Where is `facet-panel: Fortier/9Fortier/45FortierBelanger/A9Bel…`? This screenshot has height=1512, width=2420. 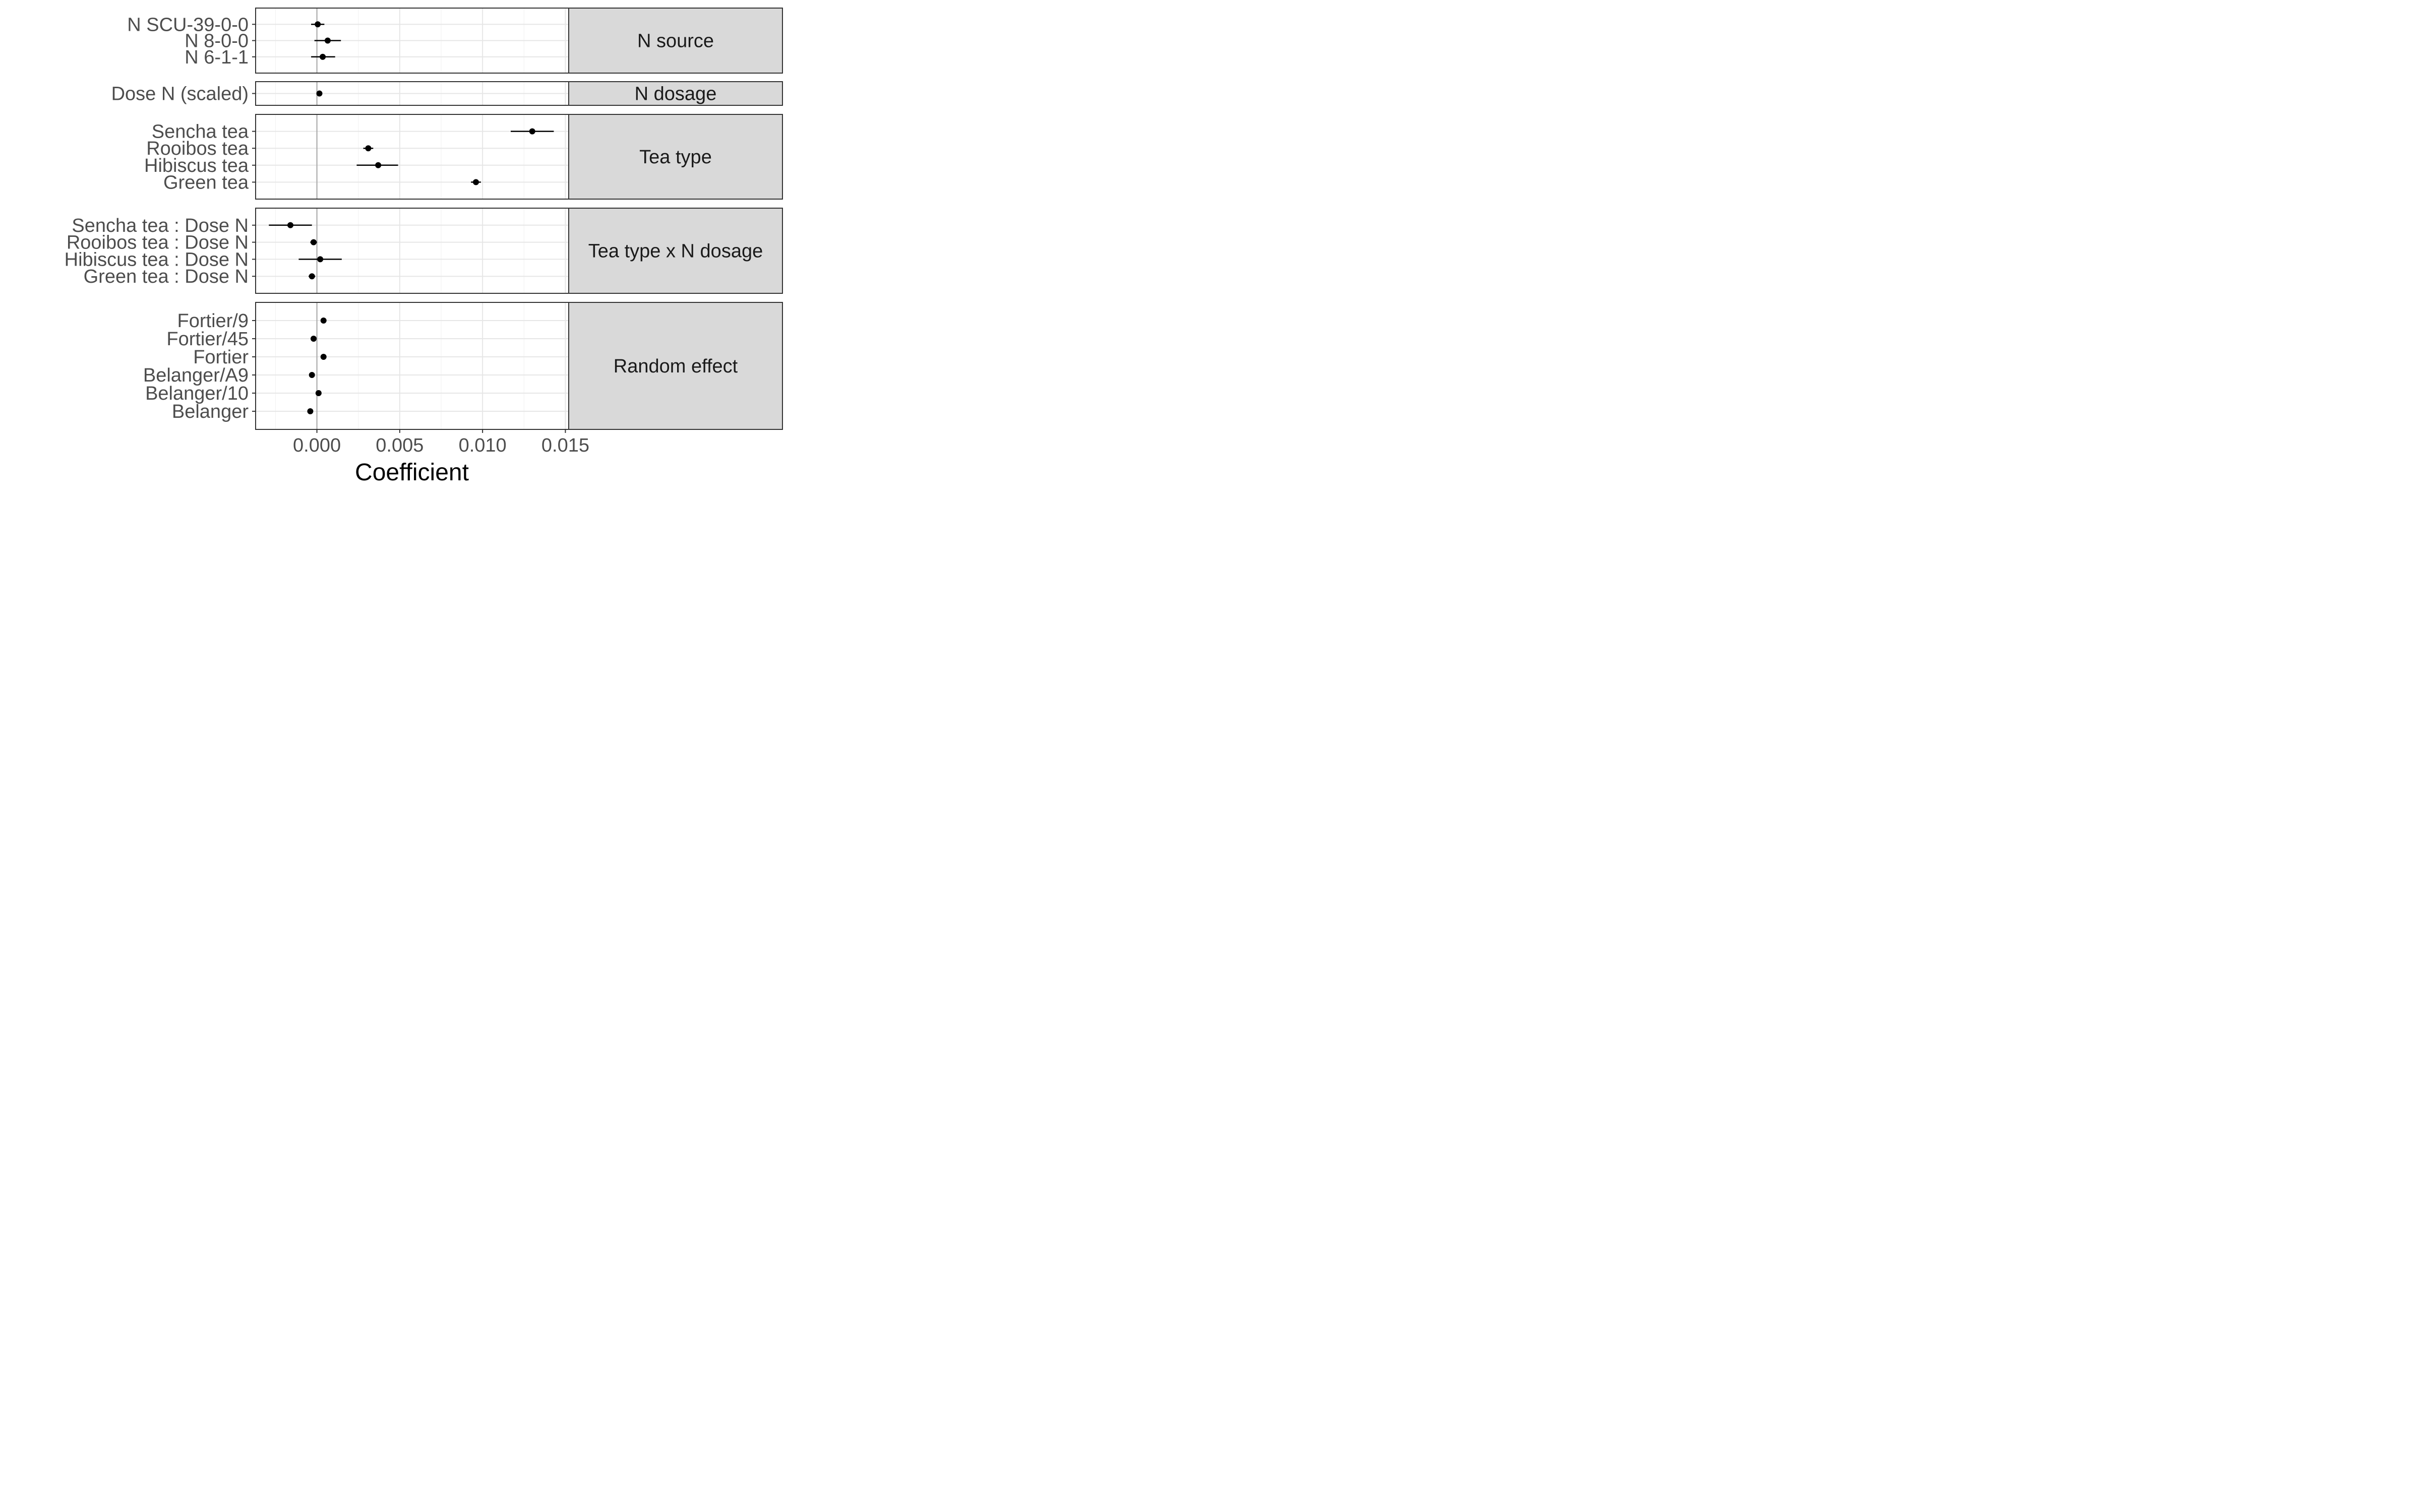
facet-panel: Fortier/9Fortier/45FortierBelanger/A9Bel… is located at coordinates (356, 366).